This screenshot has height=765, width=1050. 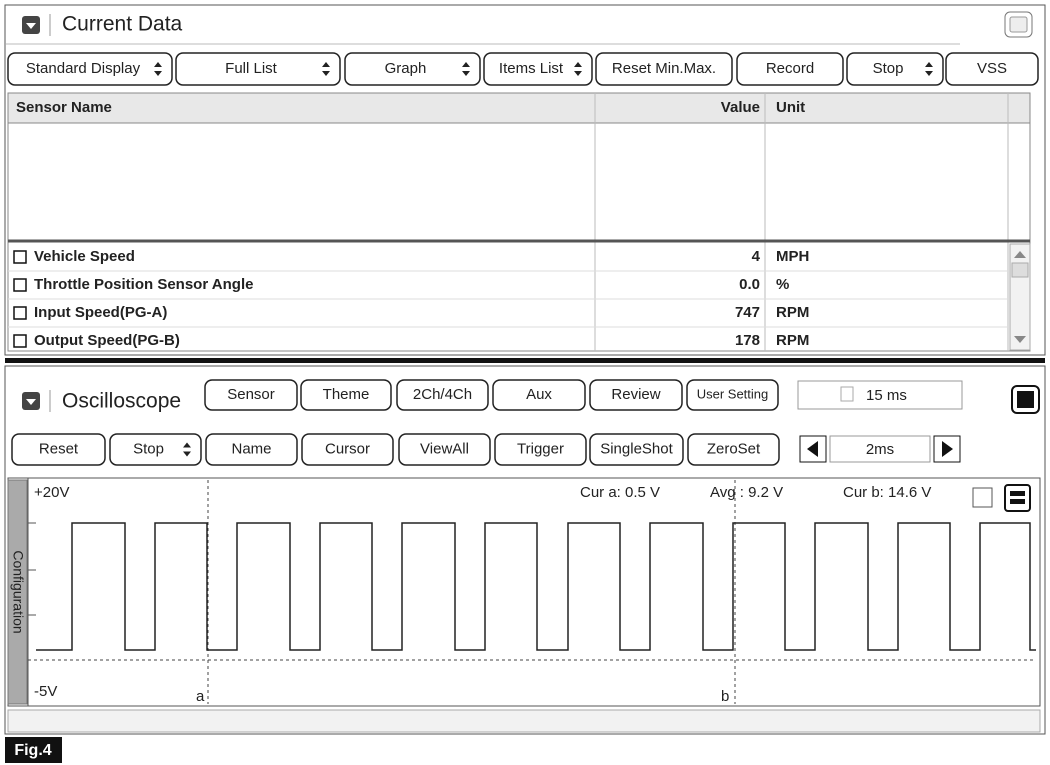 I want to click on menu-button, so click(x=1017, y=498).